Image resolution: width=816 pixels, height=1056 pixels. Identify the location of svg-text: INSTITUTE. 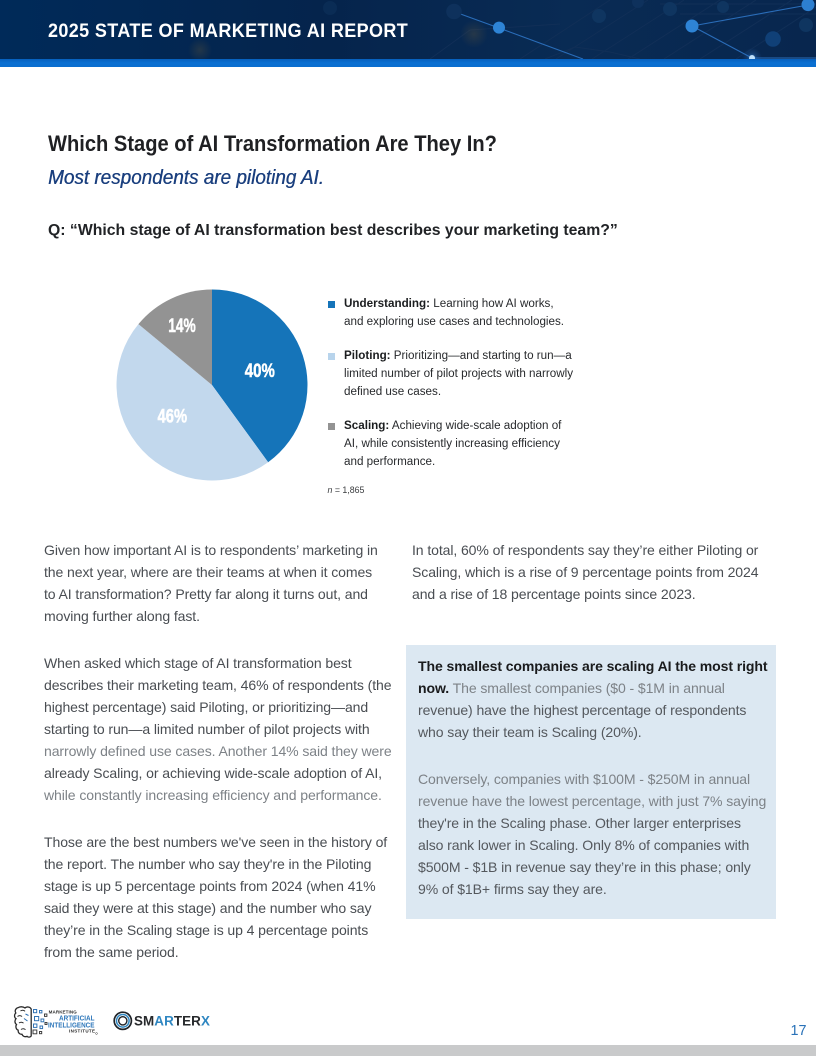
(82, 1031).